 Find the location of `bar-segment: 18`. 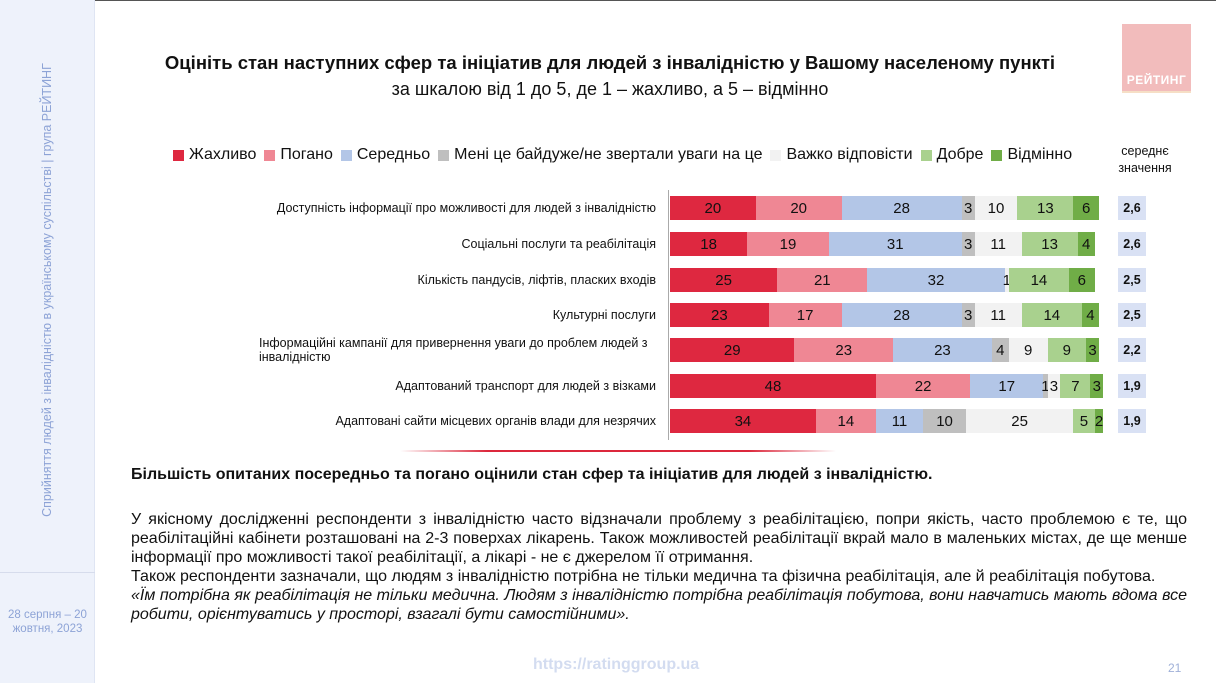

bar-segment: 18 is located at coordinates (709, 244).